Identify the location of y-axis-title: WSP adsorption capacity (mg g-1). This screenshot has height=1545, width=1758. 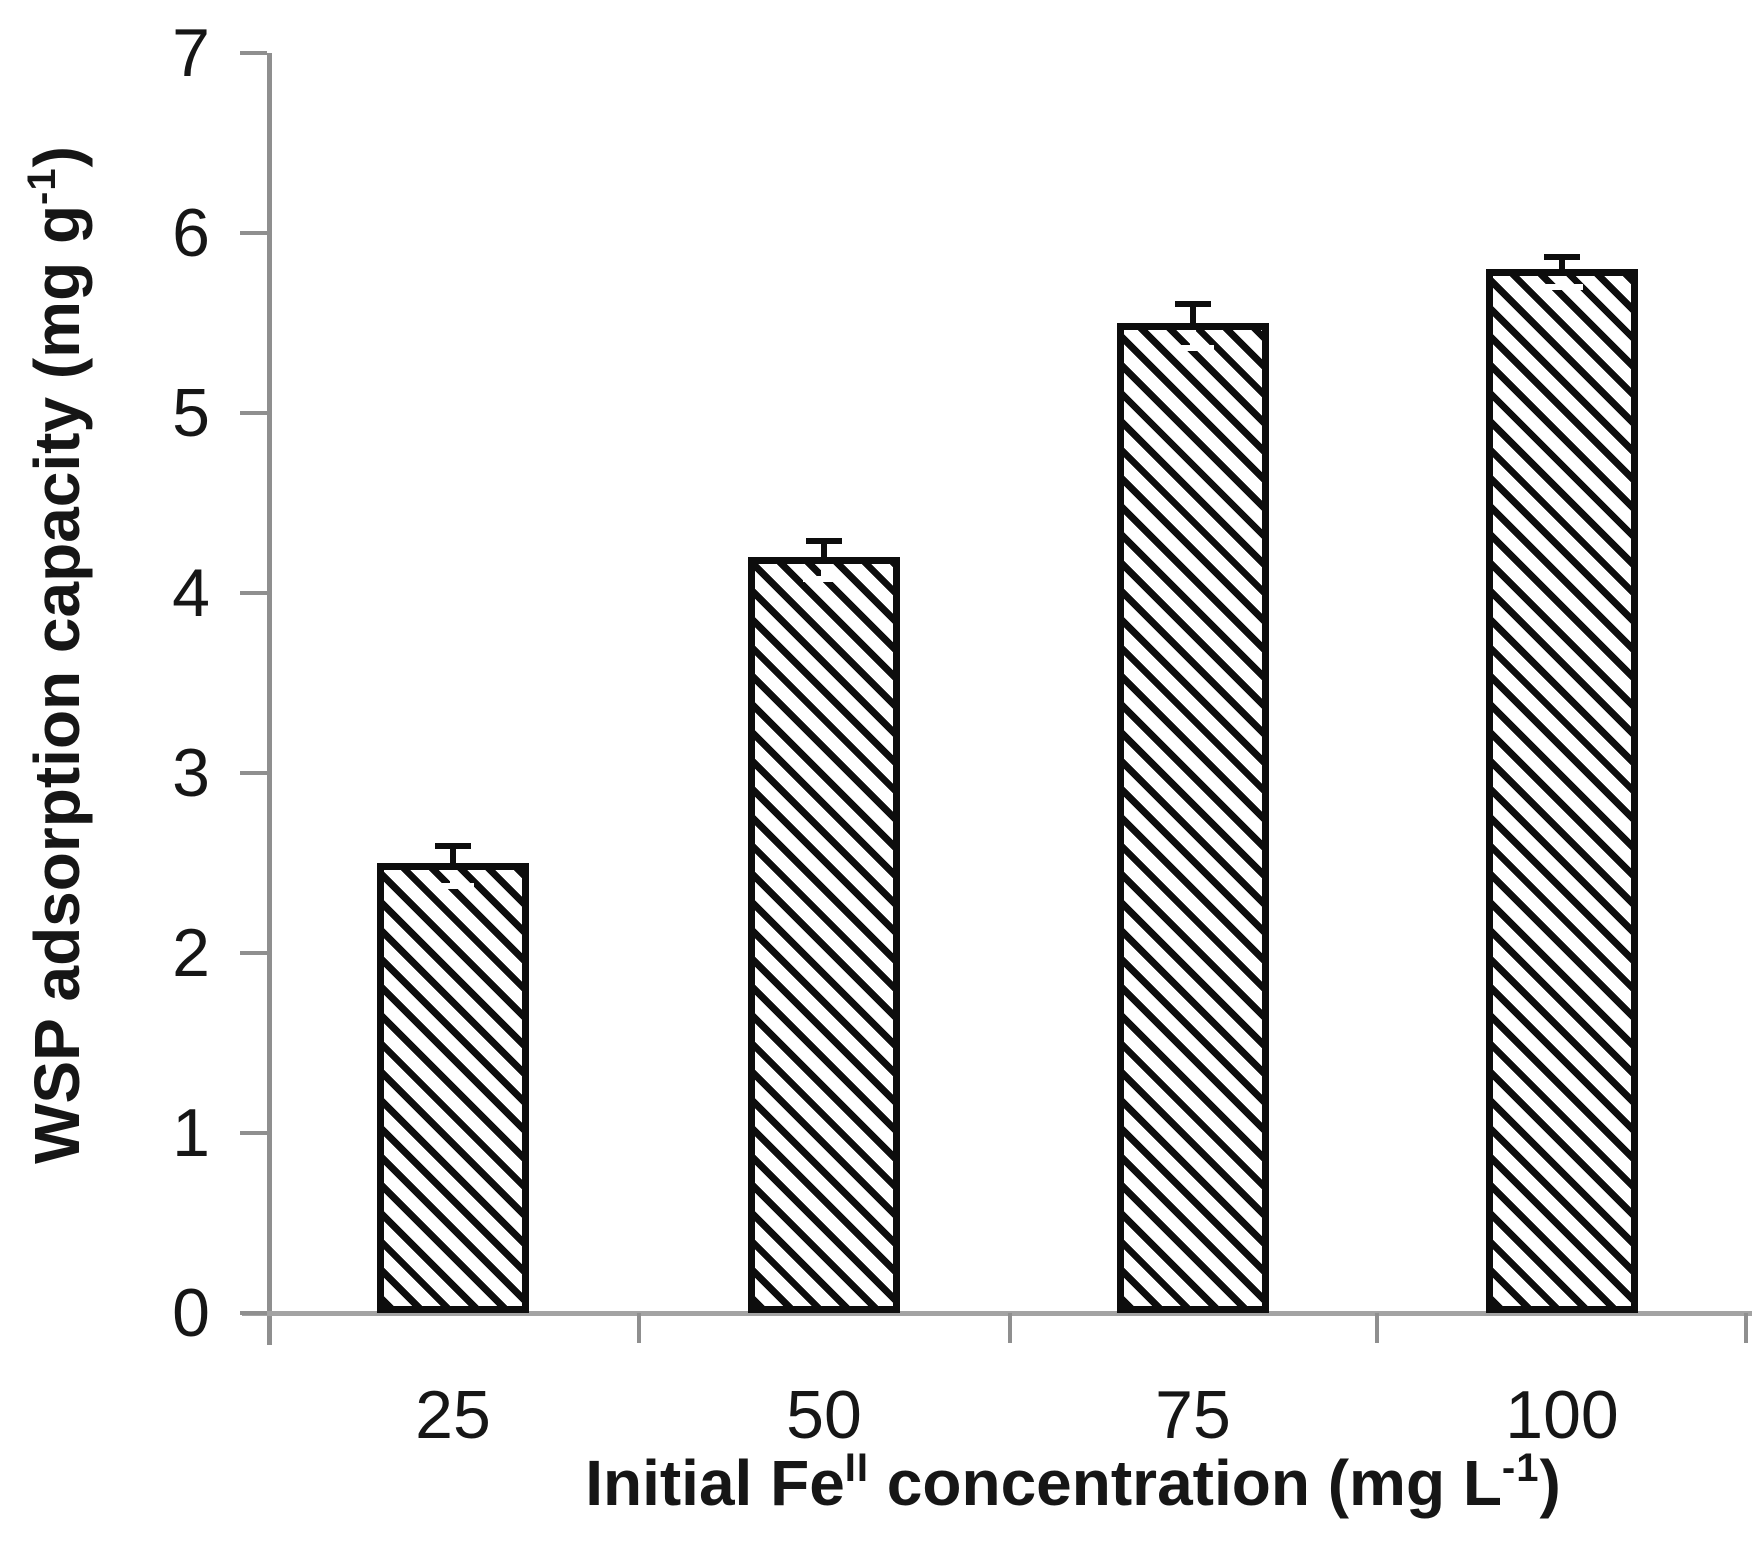
(57, 655).